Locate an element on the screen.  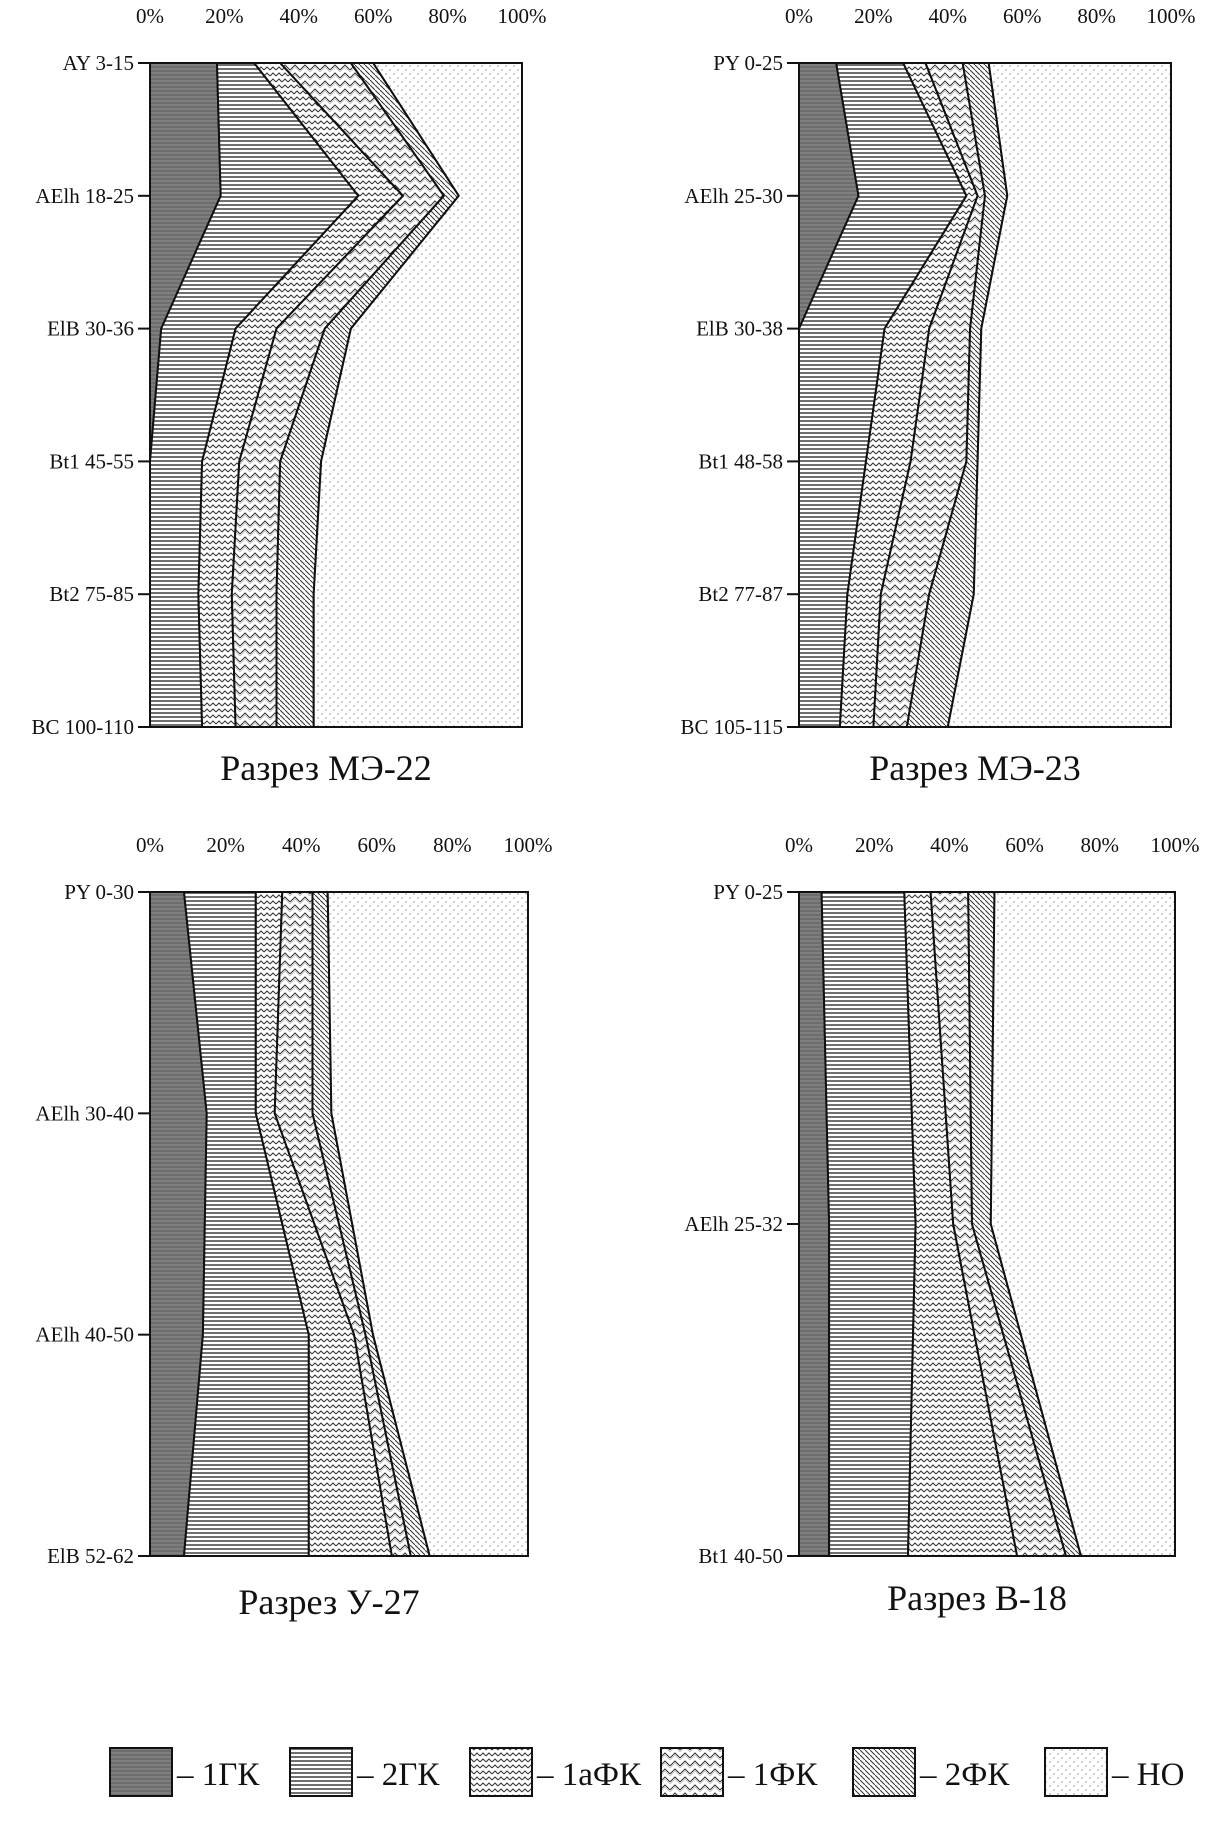
legend-label: – 2ГК is located at coordinates (398, 1775).